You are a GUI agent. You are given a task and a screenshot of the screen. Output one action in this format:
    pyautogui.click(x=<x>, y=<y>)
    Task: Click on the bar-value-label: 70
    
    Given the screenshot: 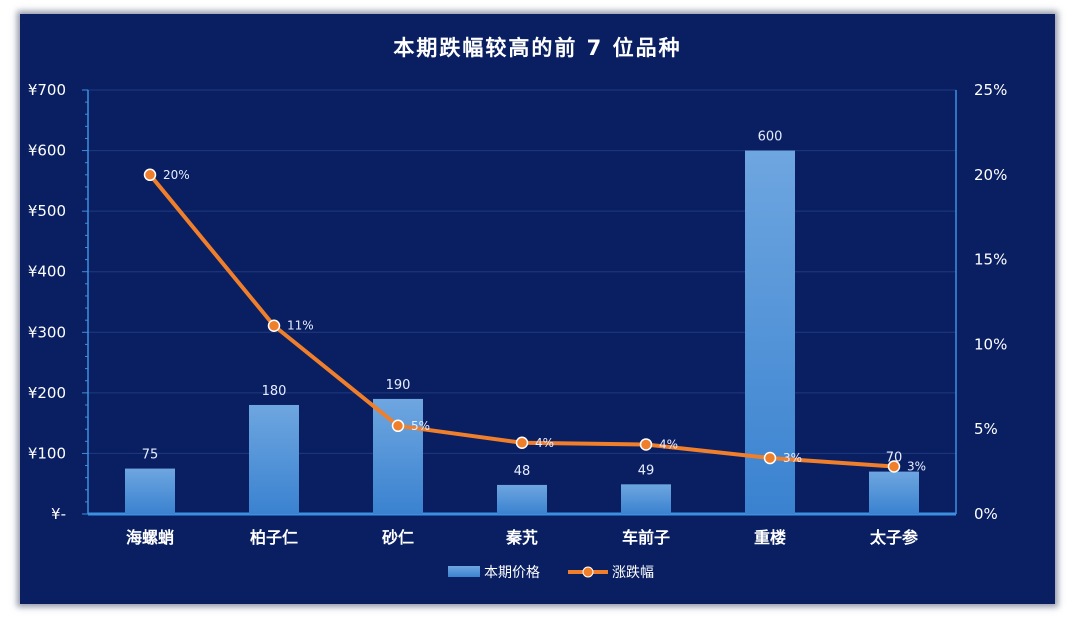 What is the action you would take?
    pyautogui.click(x=894, y=458)
    